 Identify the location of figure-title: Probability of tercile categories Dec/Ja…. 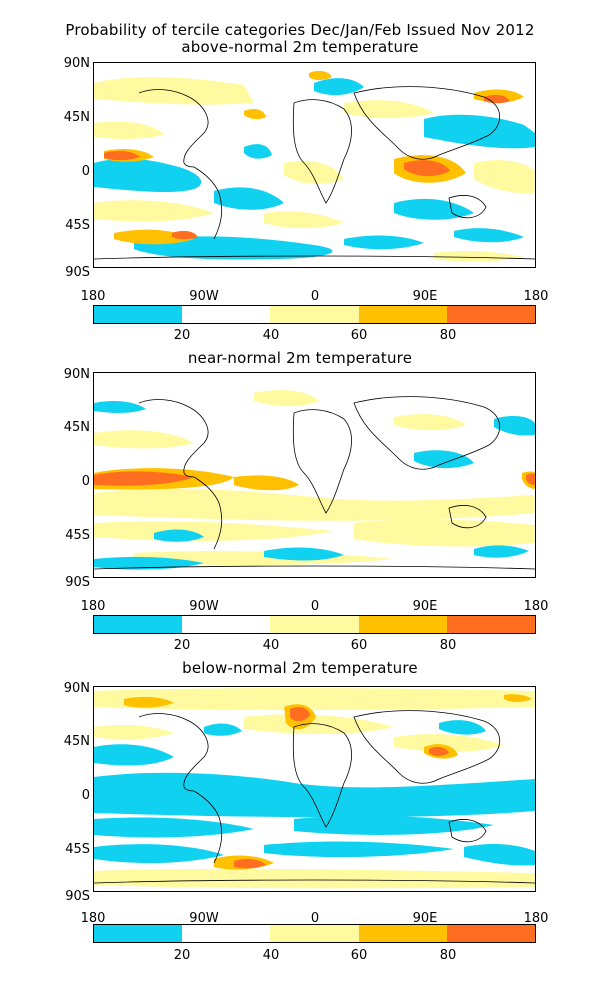
(300, 30).